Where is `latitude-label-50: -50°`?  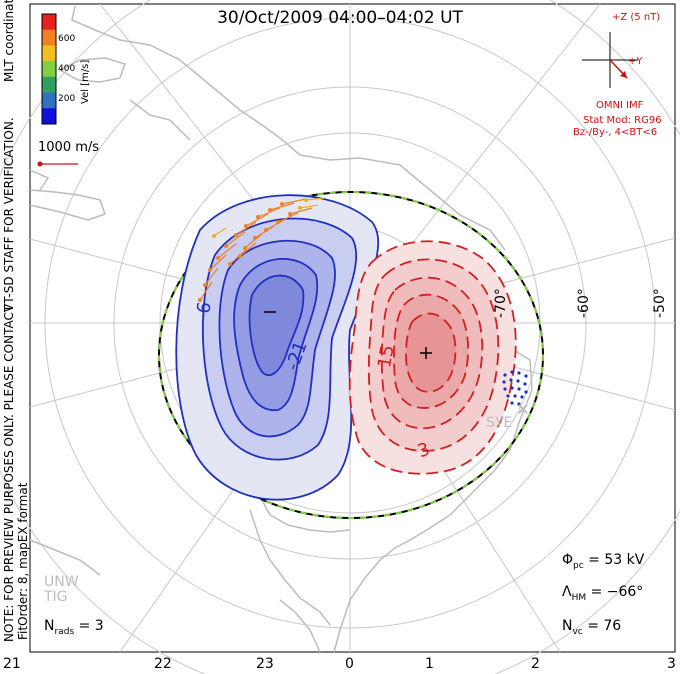
latitude-label-50: -50° is located at coordinates (660, 303).